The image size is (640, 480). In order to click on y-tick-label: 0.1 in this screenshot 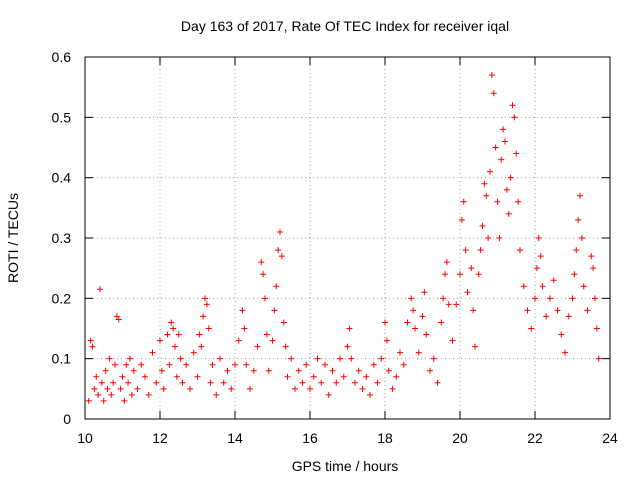, I will do `click(62, 359)`.